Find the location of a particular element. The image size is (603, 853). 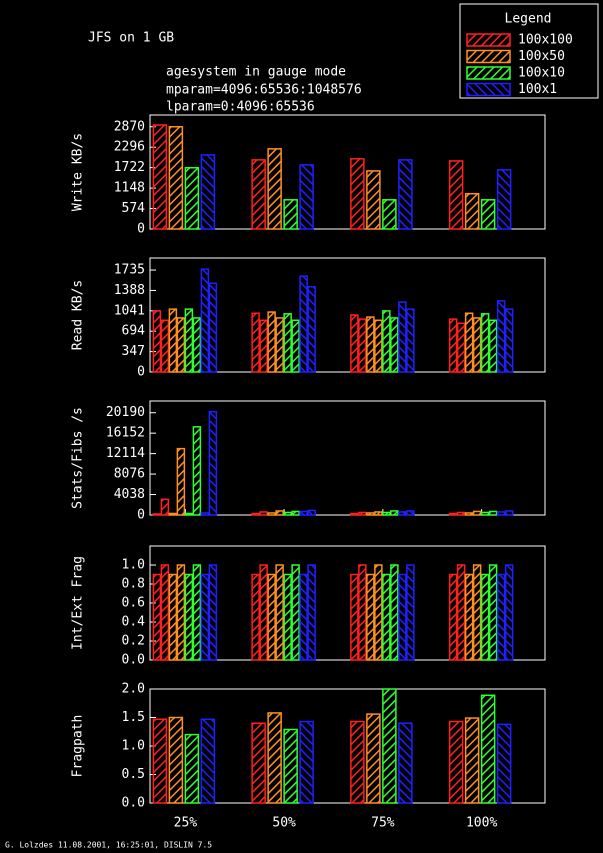

y-tick-label: 8076 is located at coordinates (129, 474).